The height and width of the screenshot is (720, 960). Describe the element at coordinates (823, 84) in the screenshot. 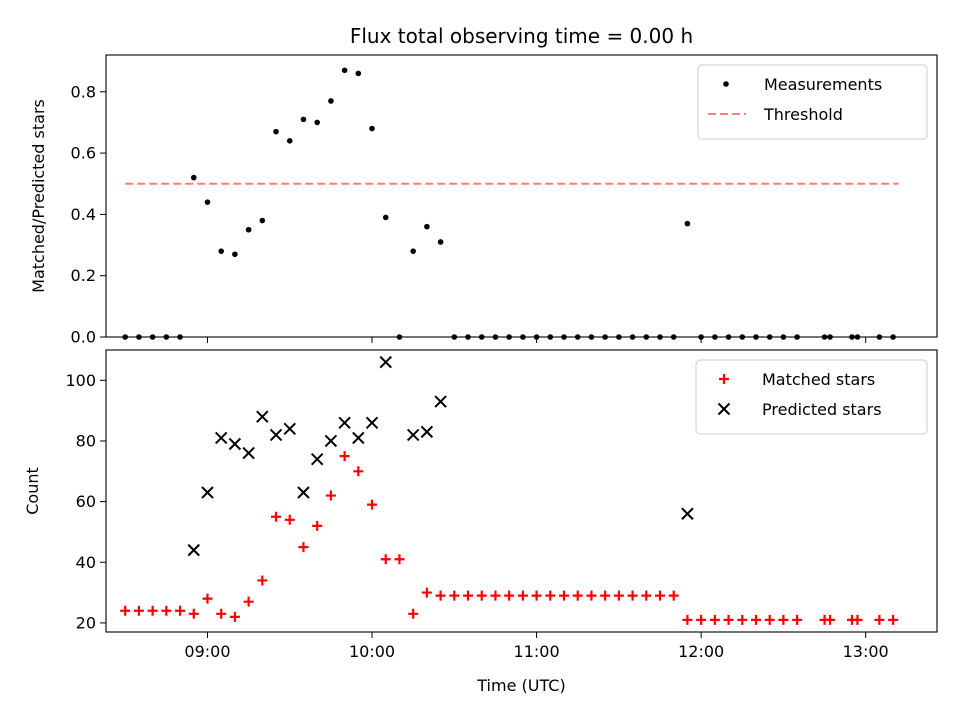

I see `legend-label: Measurements` at that location.